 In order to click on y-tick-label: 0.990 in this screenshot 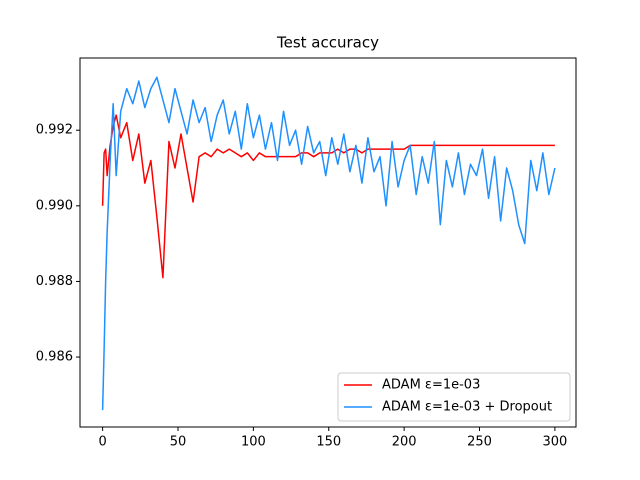, I will do `click(54, 205)`.